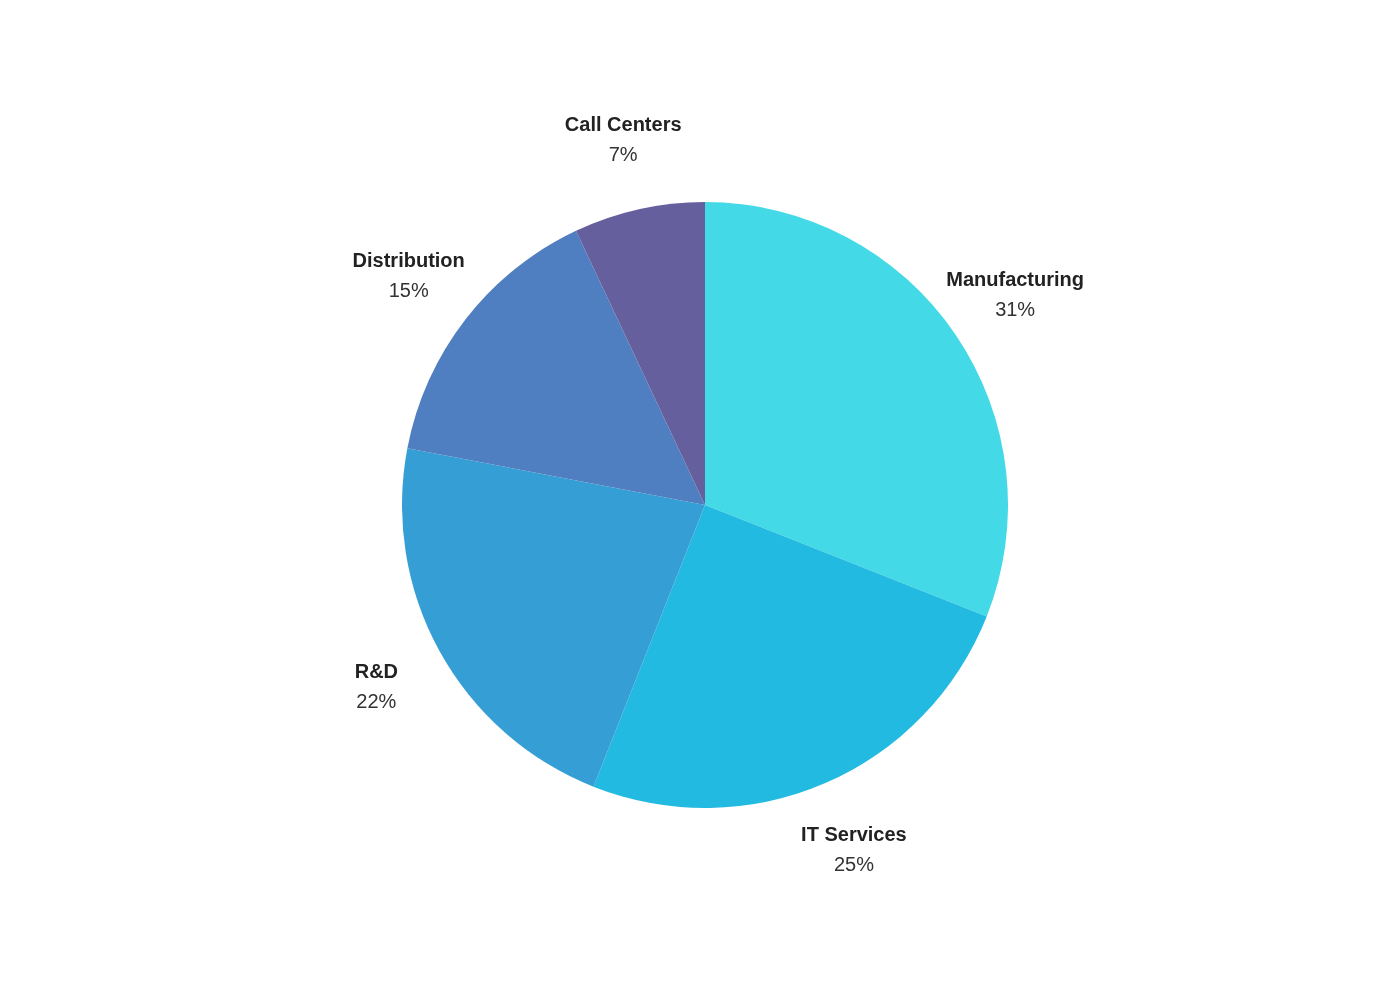 This screenshot has height=1000, width=1400. Describe the element at coordinates (623, 124) in the screenshot. I see `slice-label: Call Centers` at that location.